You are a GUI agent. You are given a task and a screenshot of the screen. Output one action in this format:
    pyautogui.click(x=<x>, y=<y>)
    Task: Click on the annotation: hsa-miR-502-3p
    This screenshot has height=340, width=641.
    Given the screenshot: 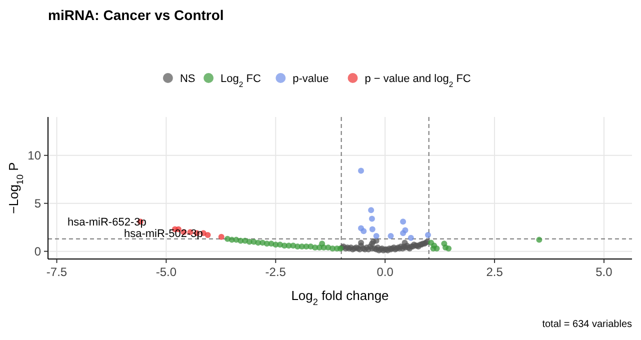 What is the action you would take?
    pyautogui.click(x=163, y=234)
    